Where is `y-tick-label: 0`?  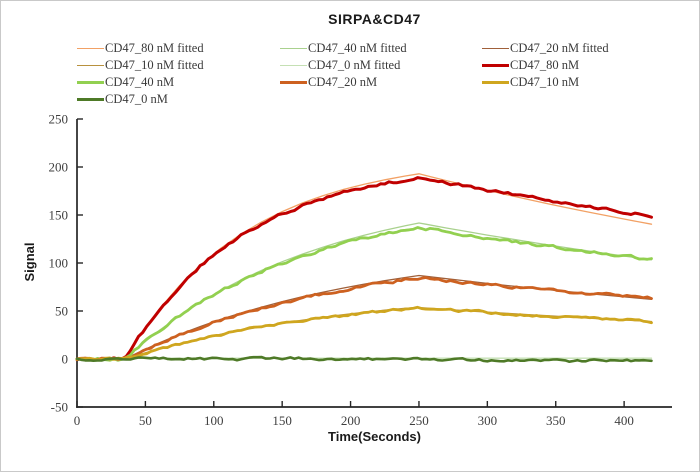
y-tick-label: 0 is located at coordinates (65, 359).